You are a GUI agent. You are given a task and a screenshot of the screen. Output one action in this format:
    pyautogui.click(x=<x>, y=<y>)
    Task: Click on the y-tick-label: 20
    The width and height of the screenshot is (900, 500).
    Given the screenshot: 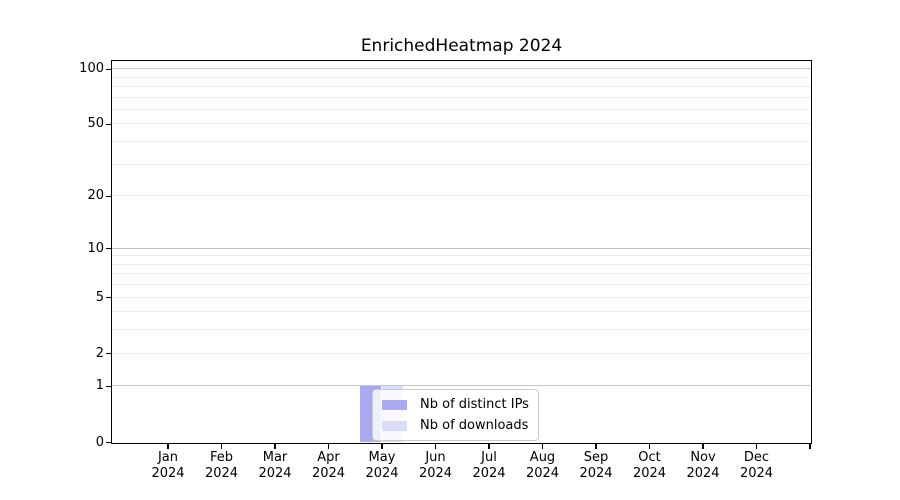 What is the action you would take?
    pyautogui.click(x=95, y=196)
    